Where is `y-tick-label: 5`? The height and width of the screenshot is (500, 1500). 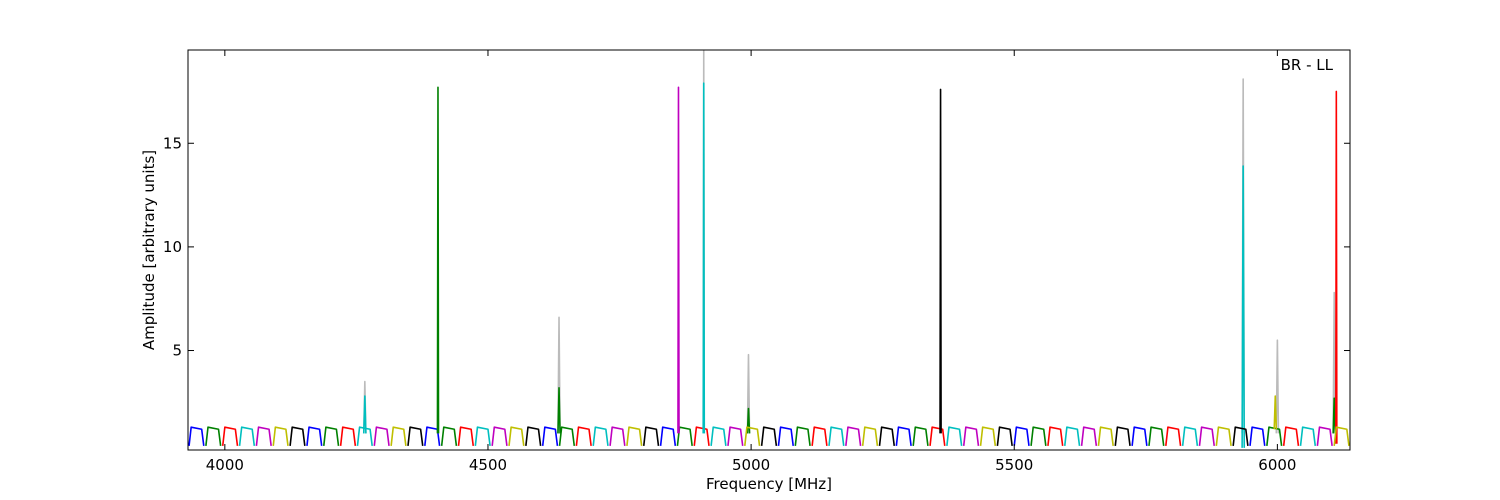
y-tick-label: 5 is located at coordinates (177, 351).